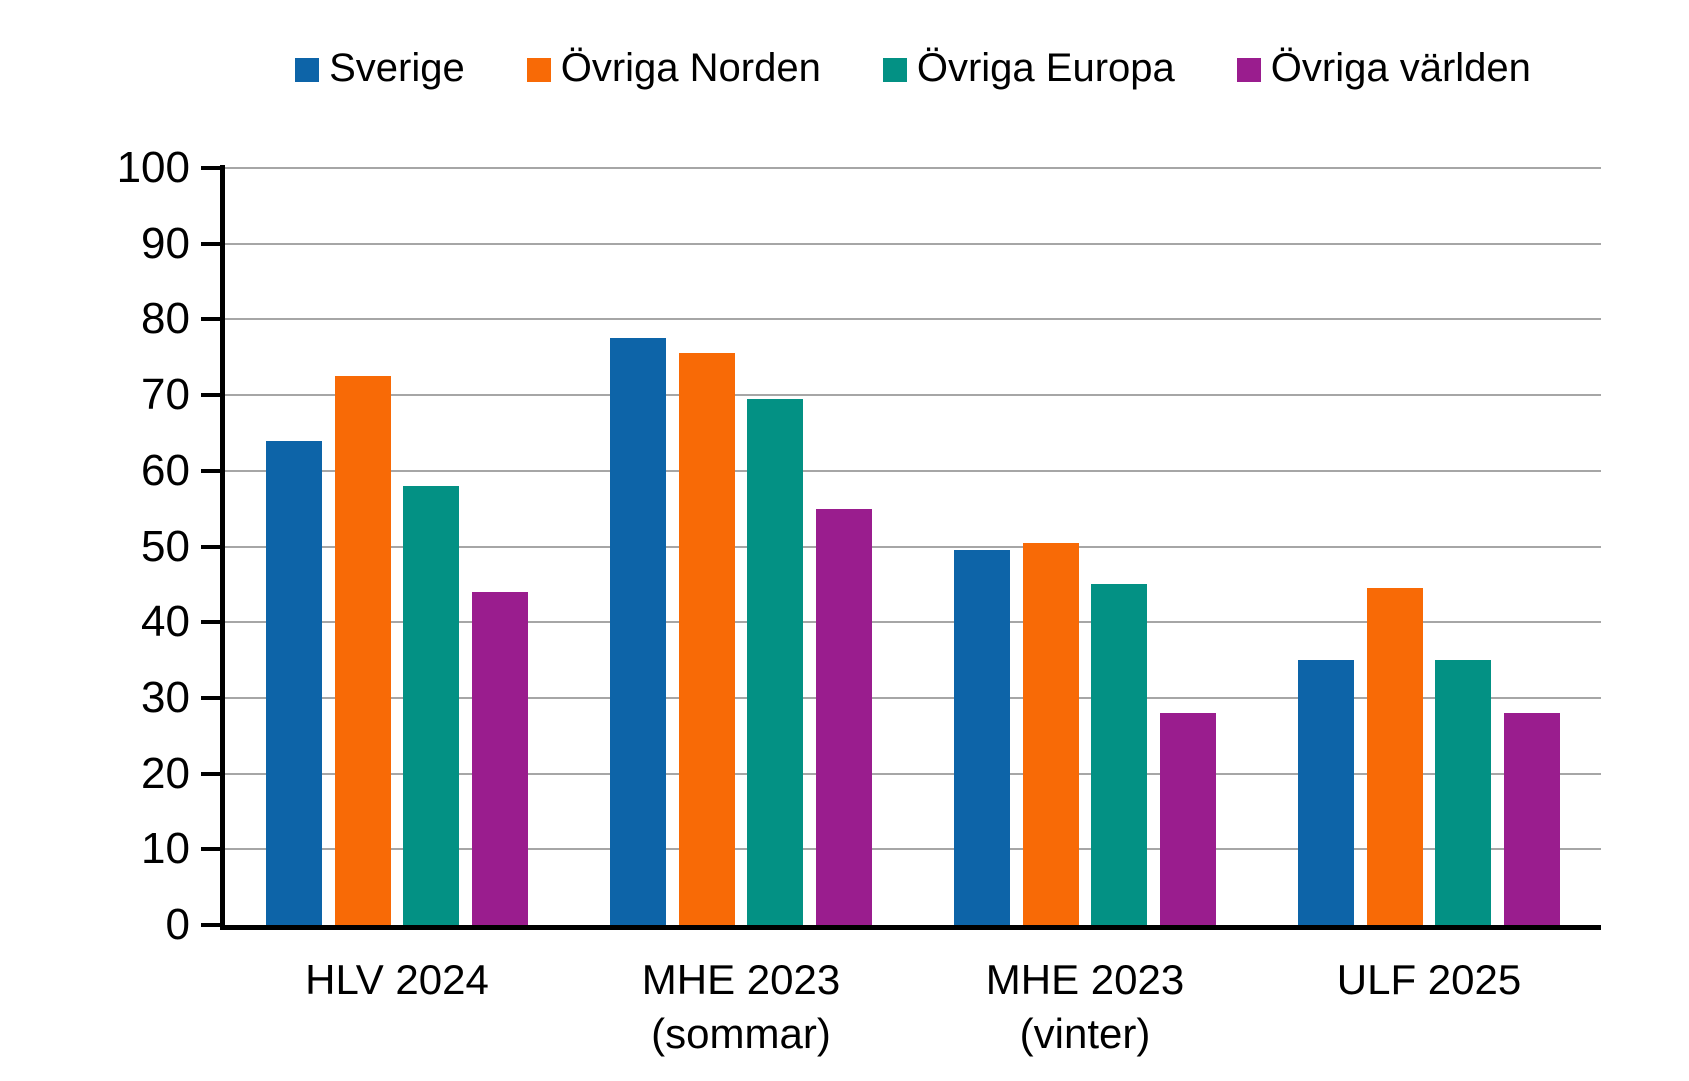 The image size is (1689, 1081). Describe the element at coordinates (844, 716) in the screenshot. I see `bar-övriga-världen-2` at that location.